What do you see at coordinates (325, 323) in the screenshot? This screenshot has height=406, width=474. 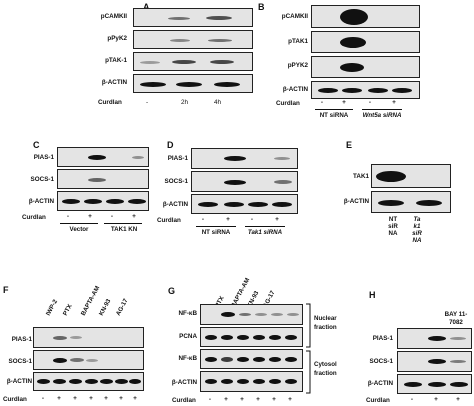 I see `fraction-label: Nuclear fraction` at bounding box center [325, 323].